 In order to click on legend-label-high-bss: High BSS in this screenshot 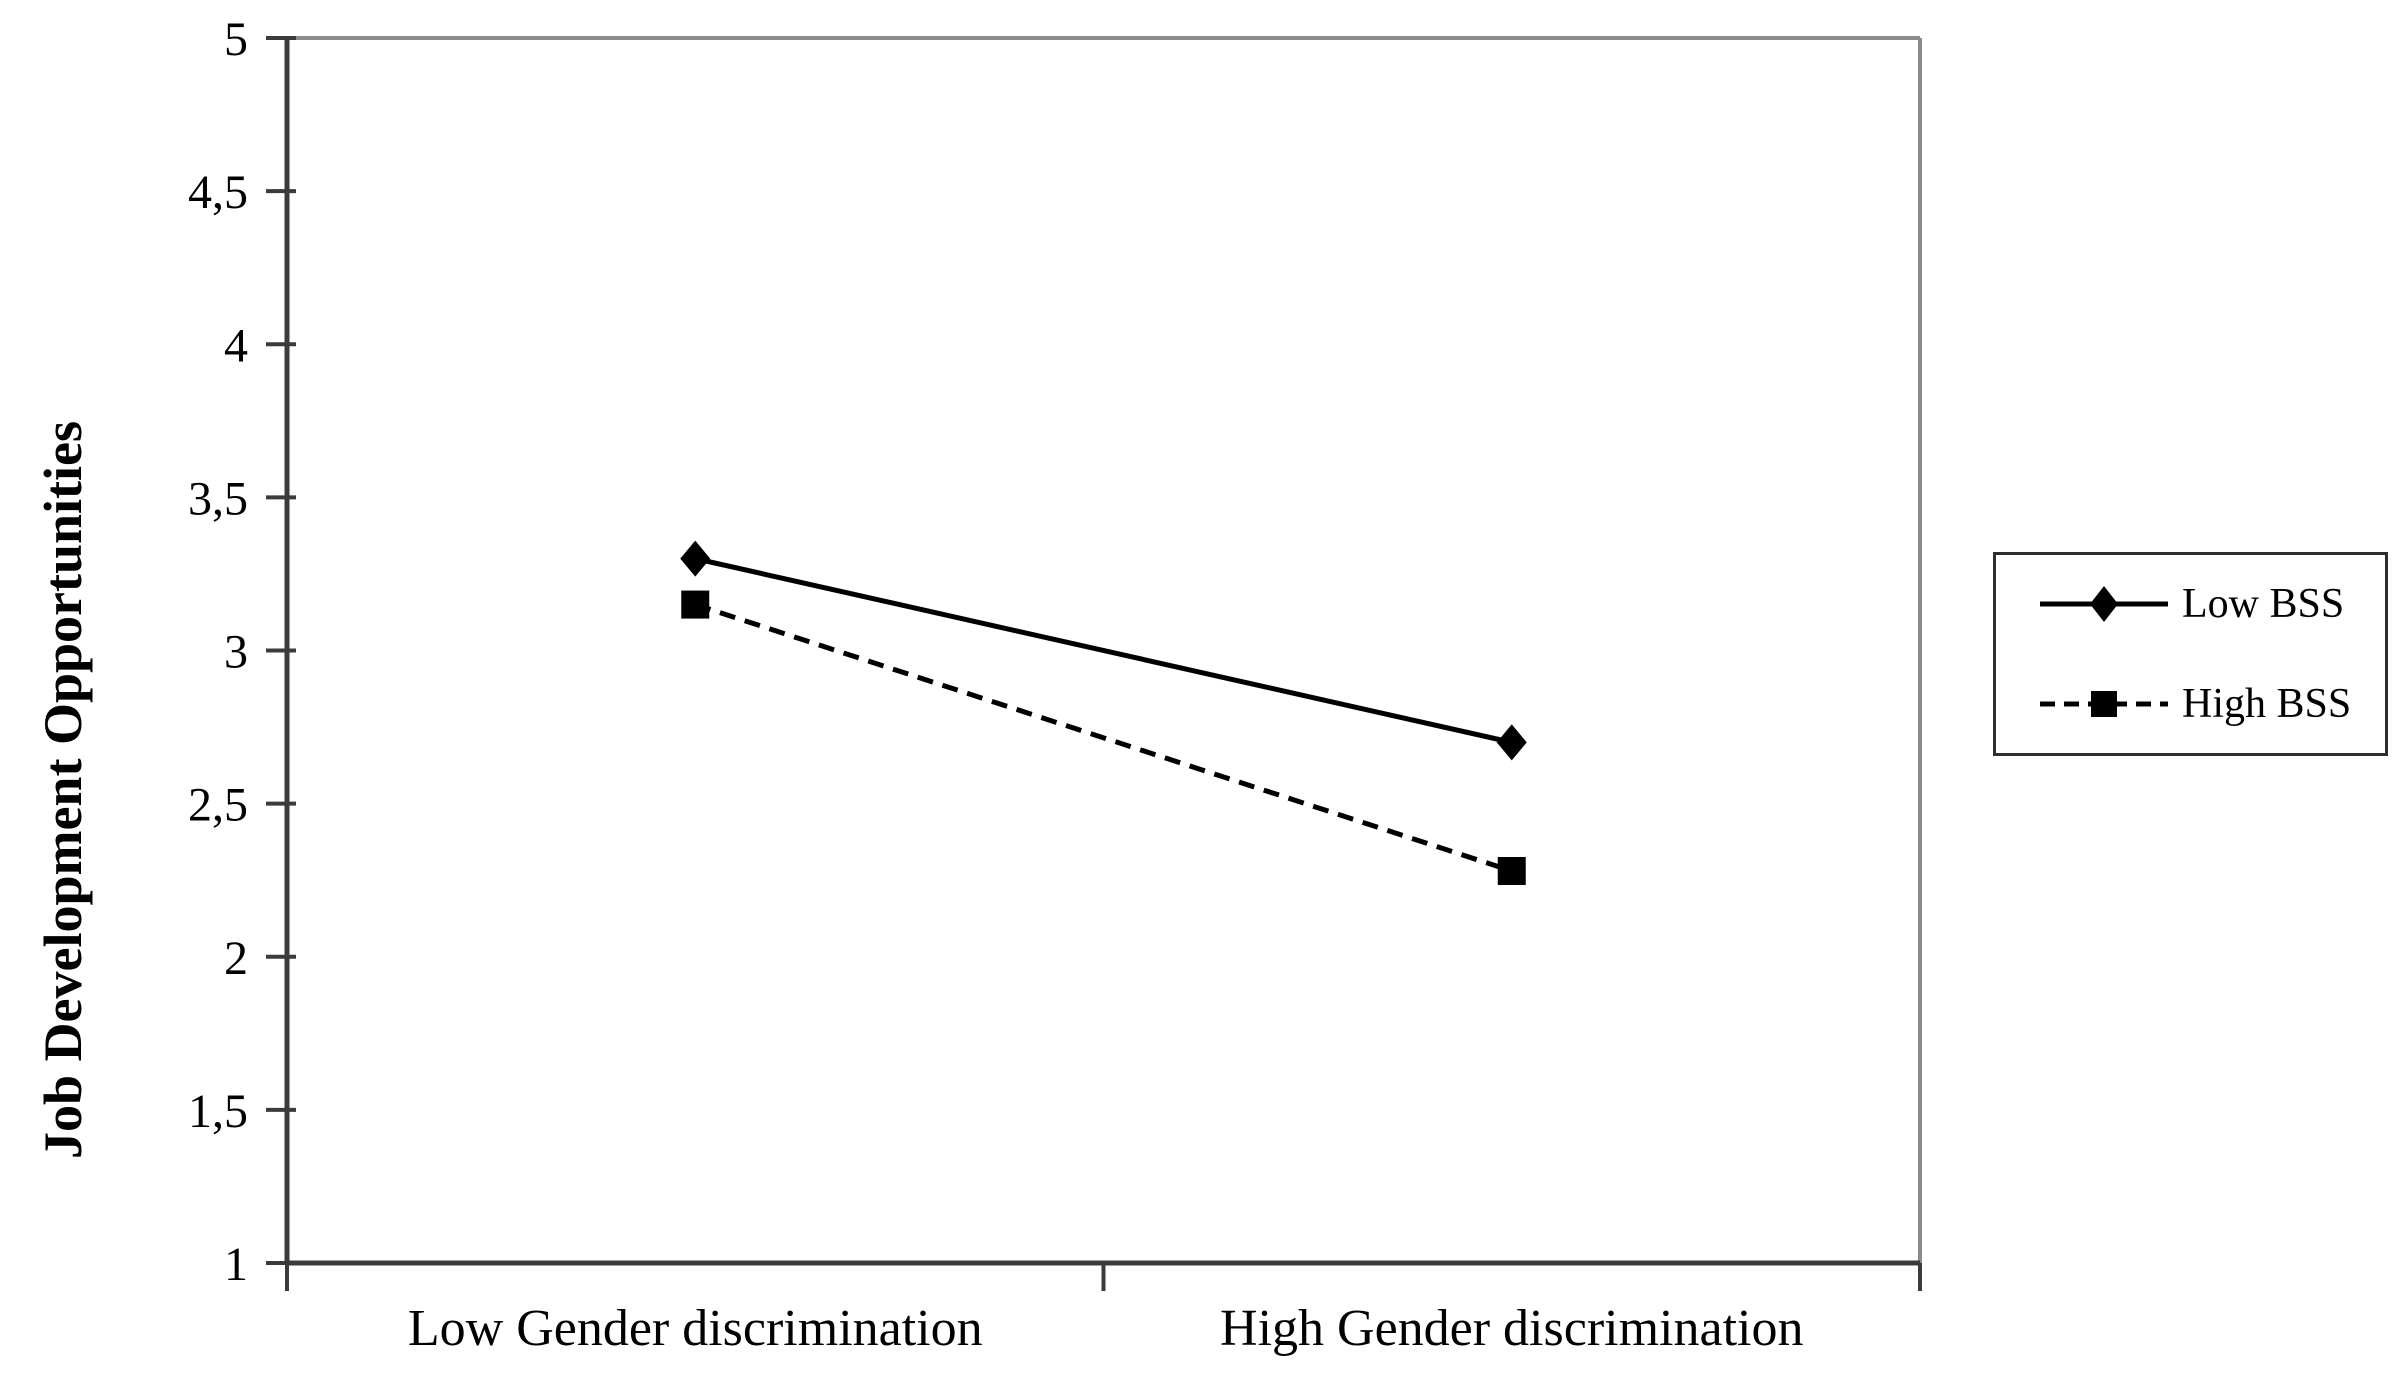, I will do `click(2267, 704)`.